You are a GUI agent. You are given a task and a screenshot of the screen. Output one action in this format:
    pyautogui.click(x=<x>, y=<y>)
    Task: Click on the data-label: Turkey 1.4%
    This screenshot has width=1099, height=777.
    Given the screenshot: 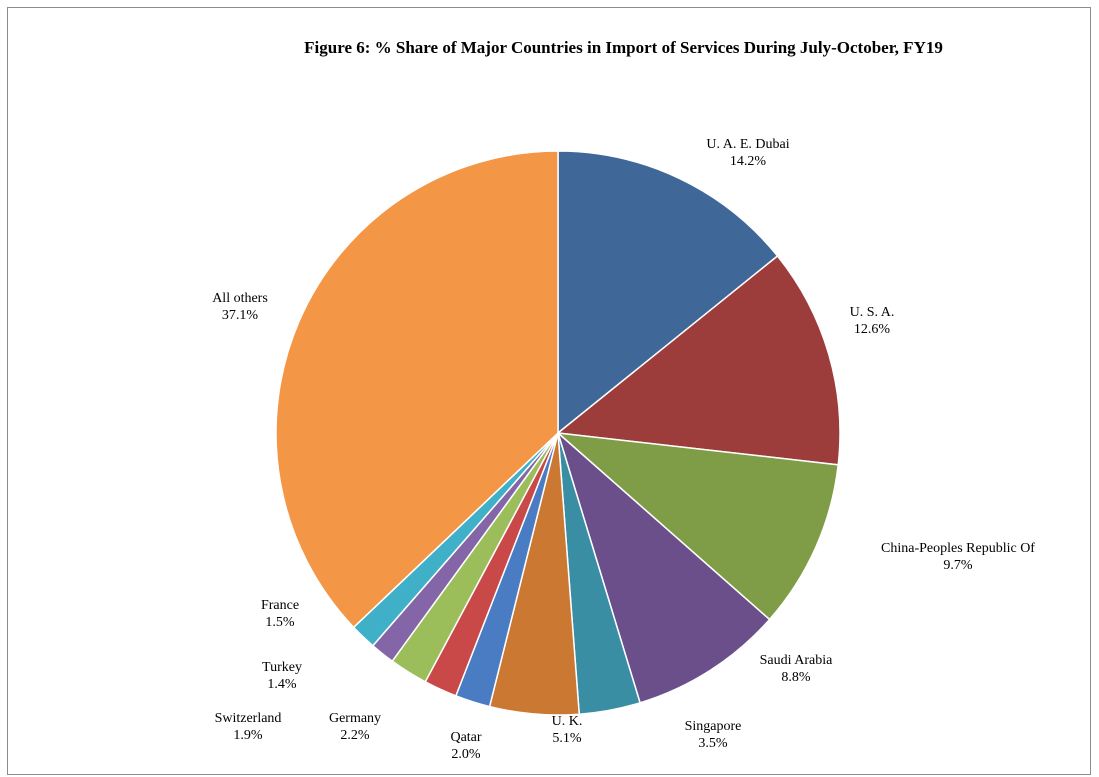 What is the action you would take?
    pyautogui.click(x=282, y=676)
    